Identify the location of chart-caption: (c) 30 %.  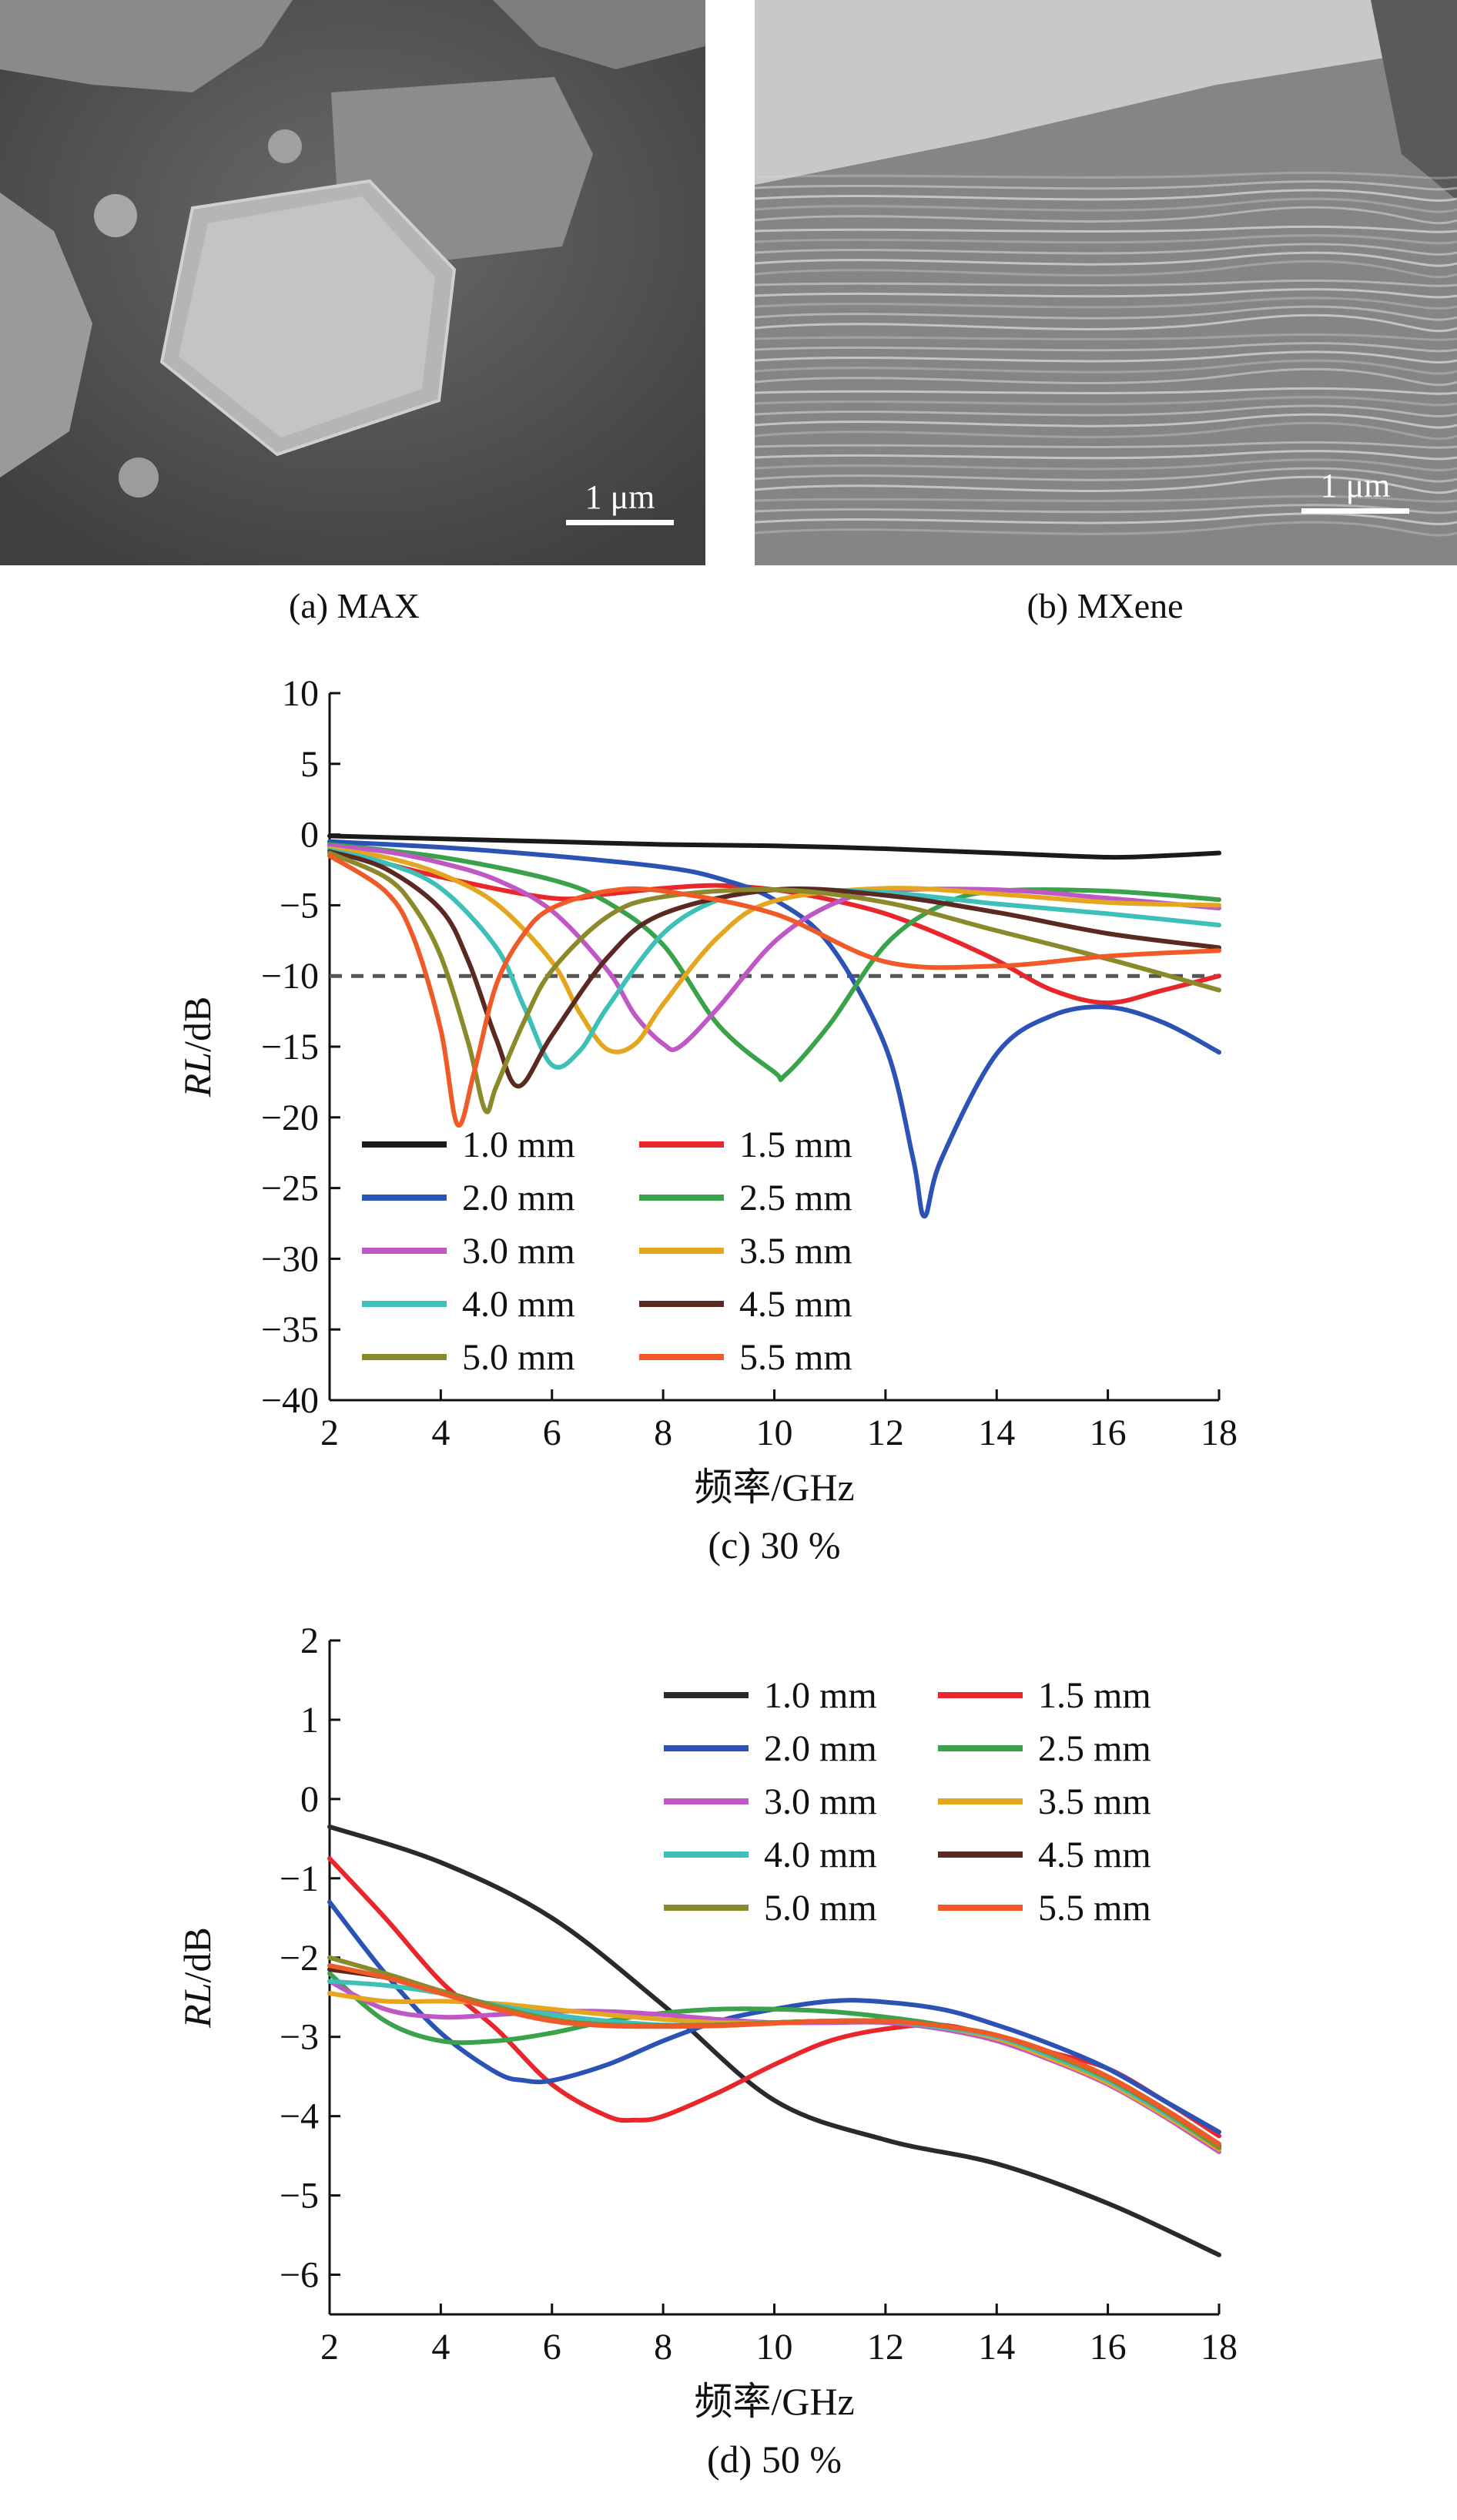
(774, 1545).